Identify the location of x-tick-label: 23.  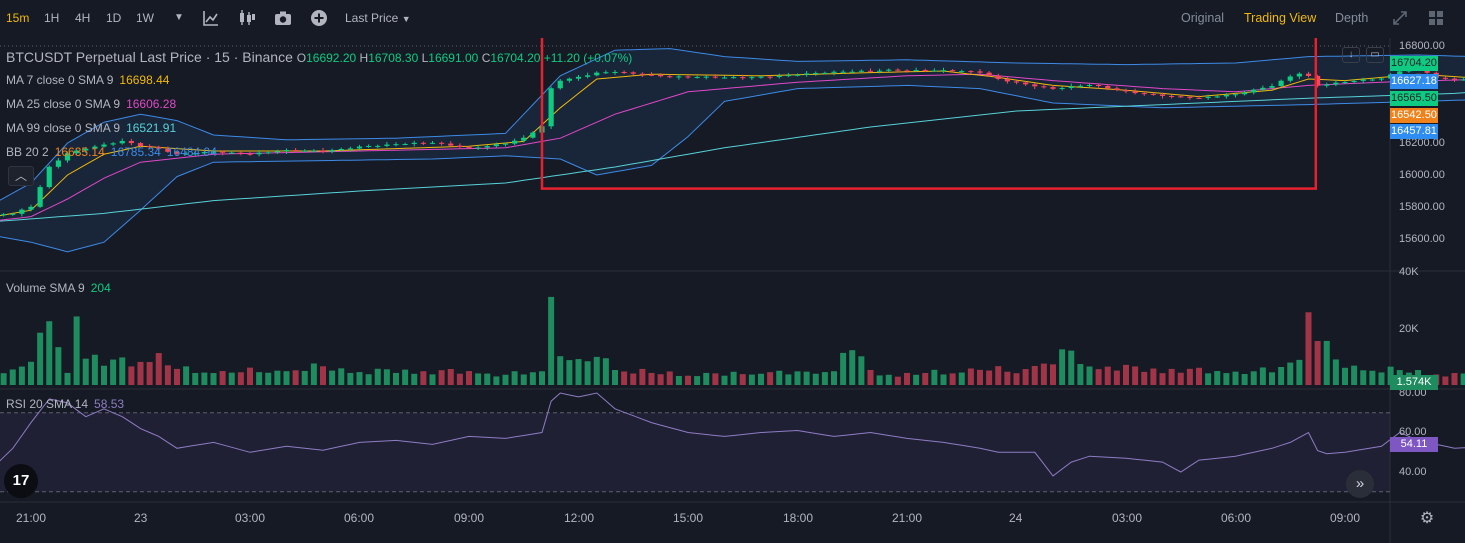
(141, 518).